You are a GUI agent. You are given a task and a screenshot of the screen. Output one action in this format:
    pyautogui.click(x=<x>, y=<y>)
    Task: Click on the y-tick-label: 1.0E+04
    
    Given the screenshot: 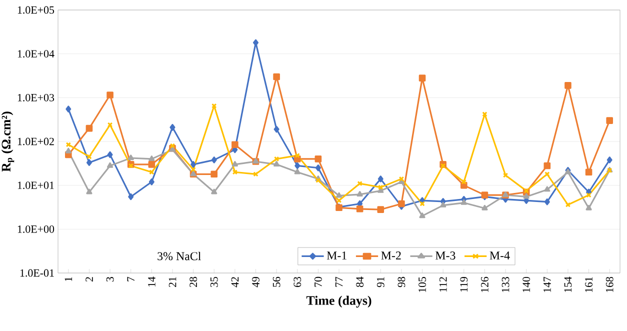 What is the action you would take?
    pyautogui.click(x=36, y=54)
    